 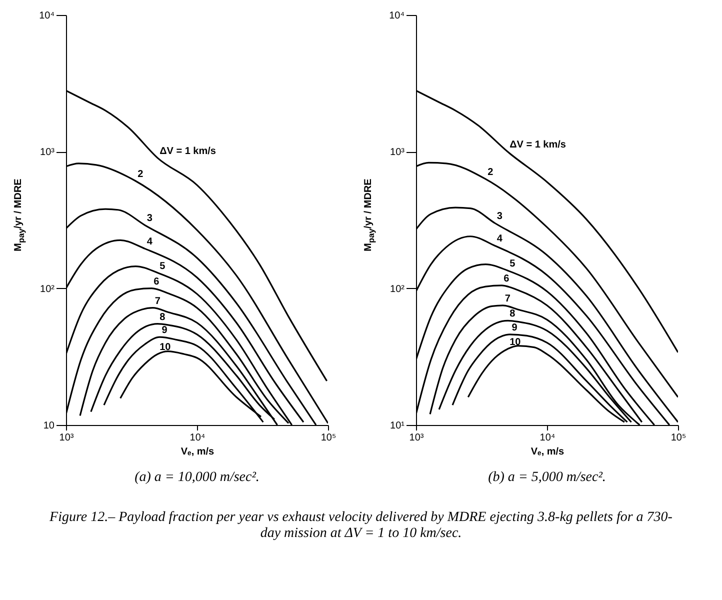 What do you see at coordinates (49, 426) in the screenshot?
I see `y-tick-label: 10` at bounding box center [49, 426].